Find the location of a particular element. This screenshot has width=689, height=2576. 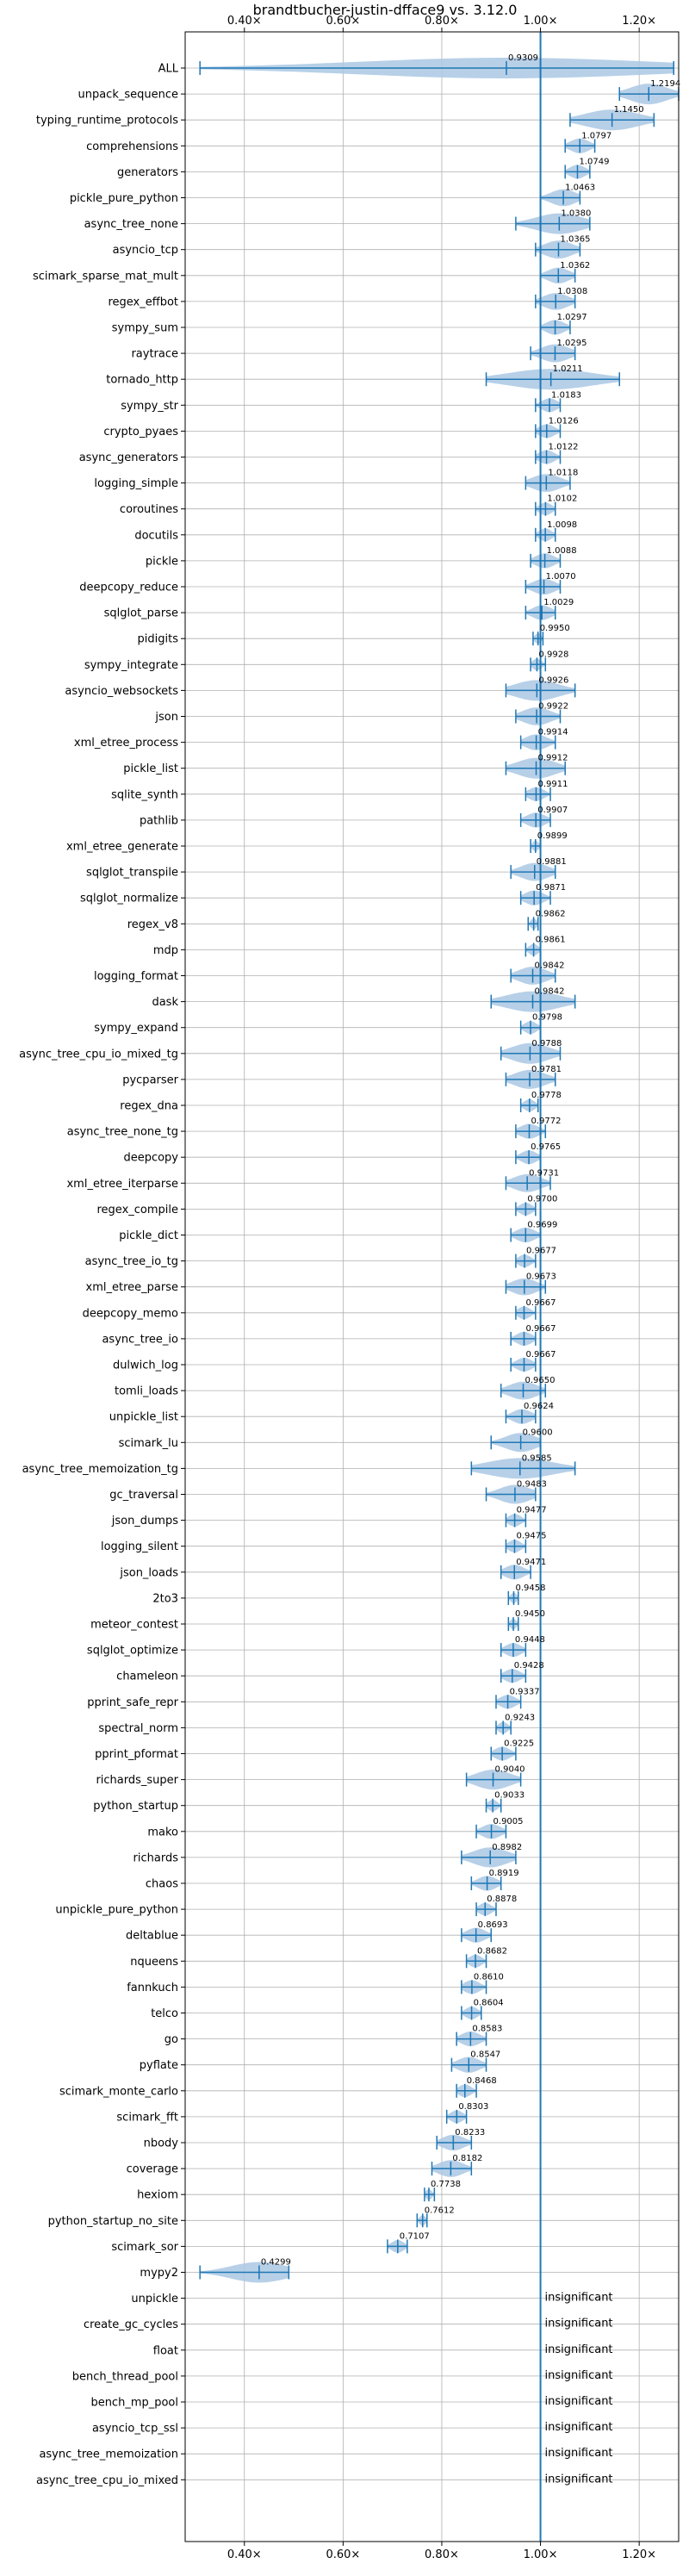

value-label: 0.9700 is located at coordinates (542, 1199).